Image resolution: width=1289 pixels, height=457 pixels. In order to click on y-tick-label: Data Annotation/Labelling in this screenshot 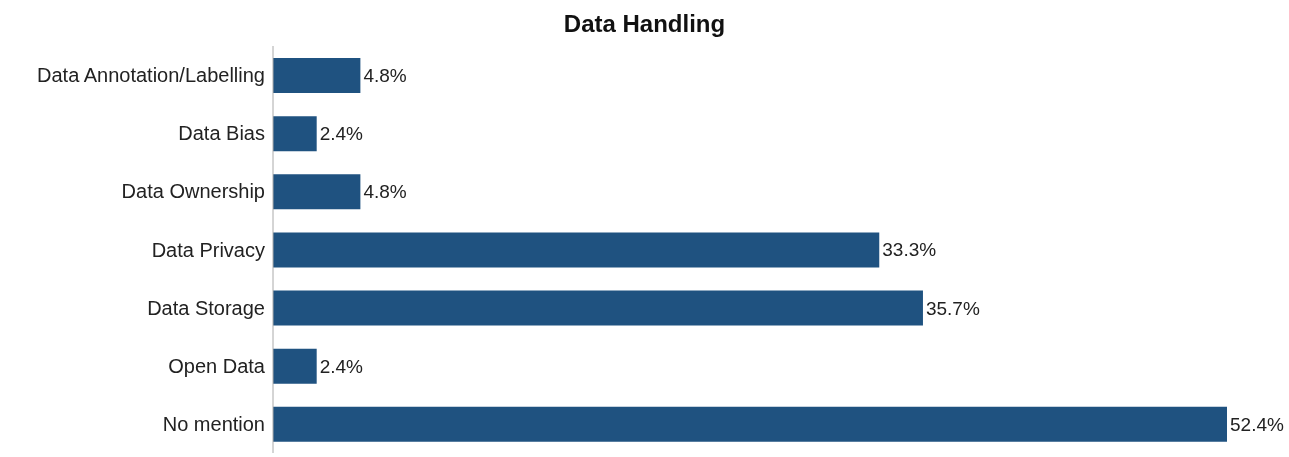, I will do `click(151, 75)`.